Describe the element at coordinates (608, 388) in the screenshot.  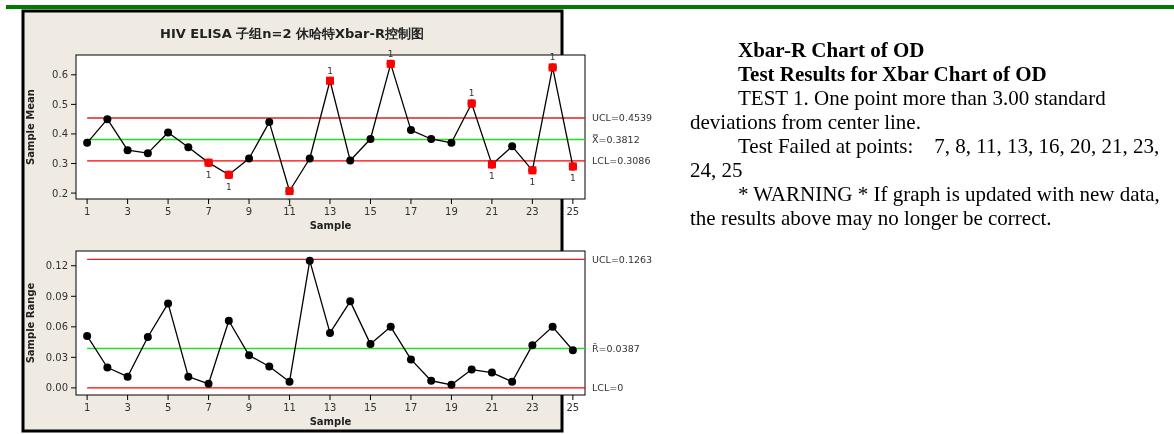
I see `ref-line-label: LCL=0` at that location.